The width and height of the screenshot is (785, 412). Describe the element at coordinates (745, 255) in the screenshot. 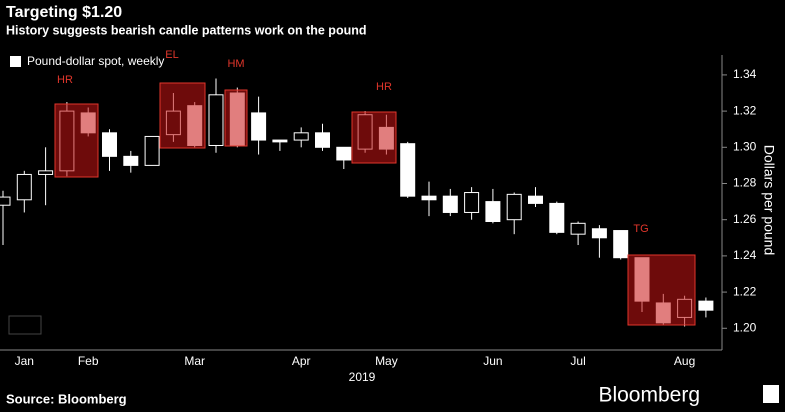

I see `y-tick-label: 1.24` at that location.